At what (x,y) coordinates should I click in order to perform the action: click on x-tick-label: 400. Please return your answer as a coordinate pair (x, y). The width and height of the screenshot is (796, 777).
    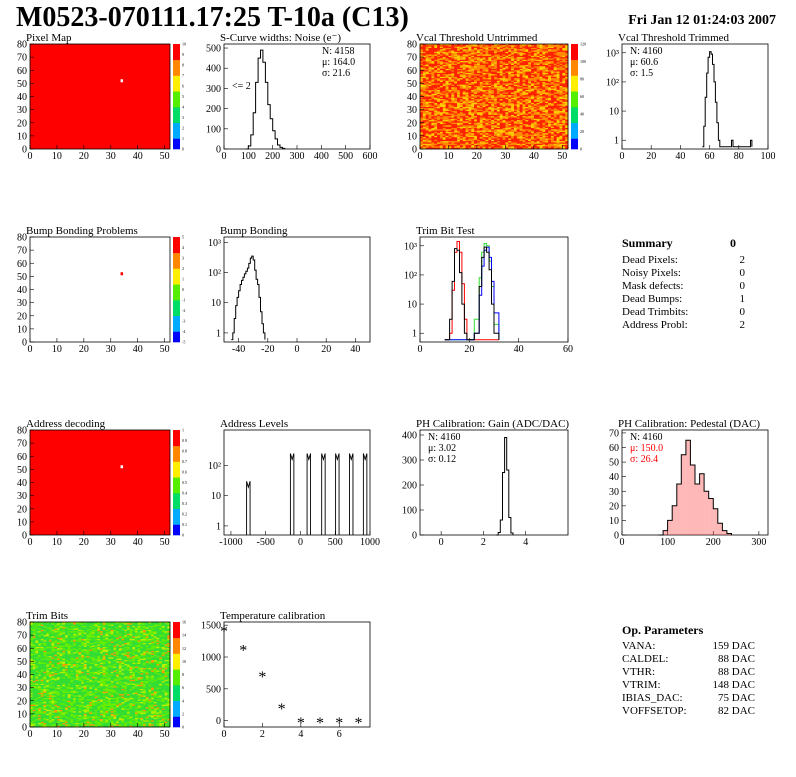
    Looking at the image, I should click on (321, 156).